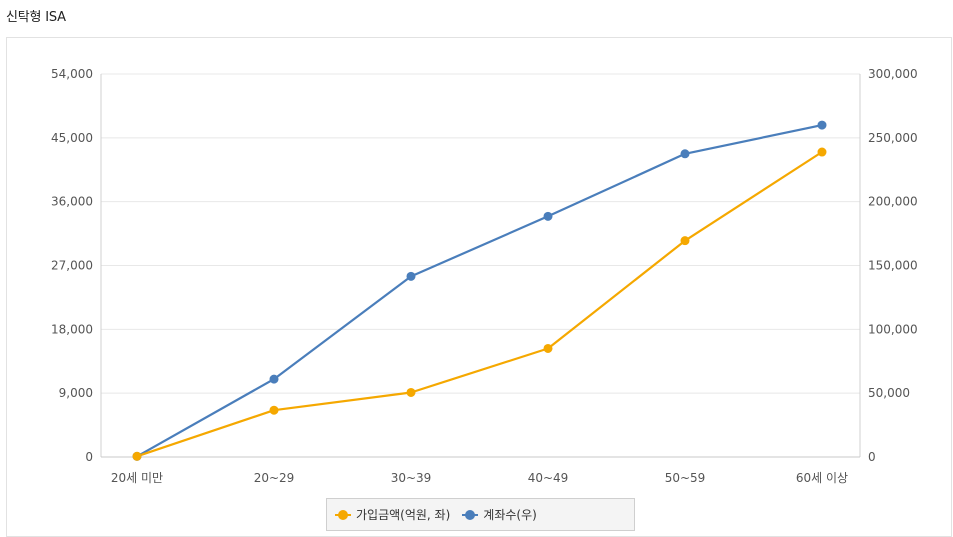 Image resolution: width=953 pixels, height=537 pixels. What do you see at coordinates (89, 457) in the screenshot?
I see `y-left-tick-label: 0` at bounding box center [89, 457].